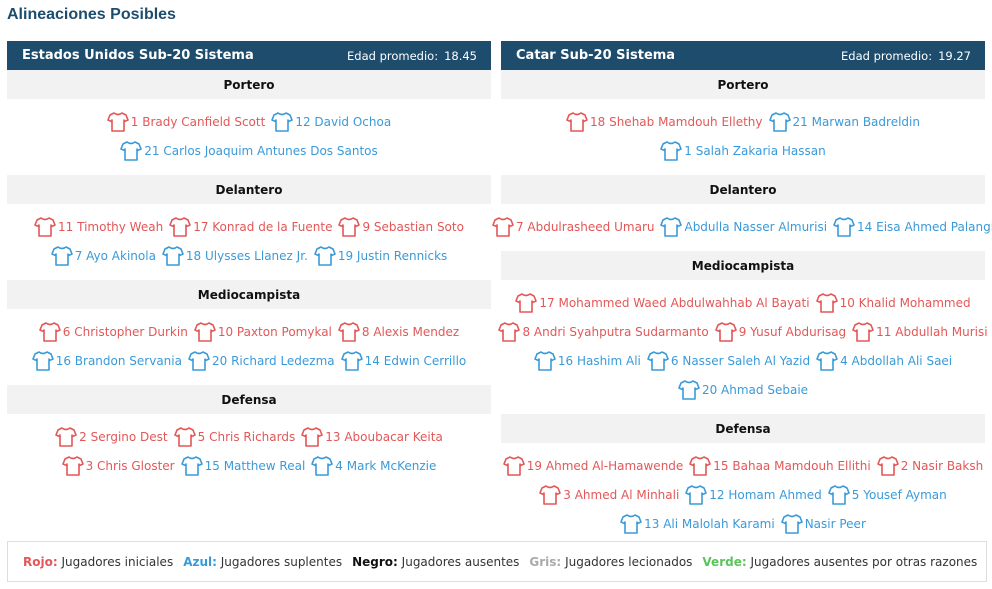  I want to click on player-link: 11 Abdullah Murisi, so click(920, 331).